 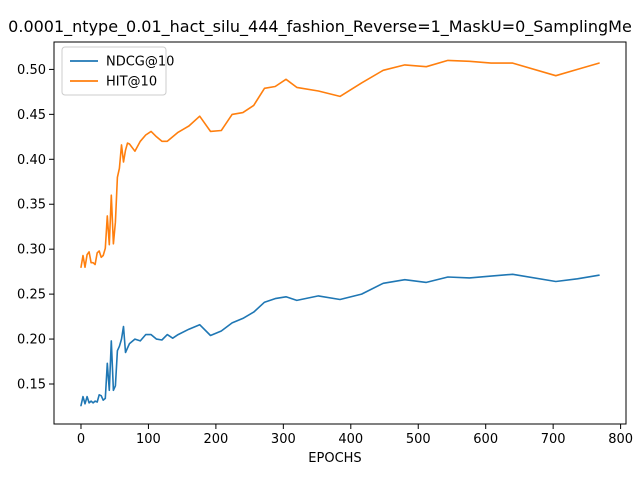 What do you see at coordinates (114, 71) in the screenshot?
I see `legend-box` at bounding box center [114, 71].